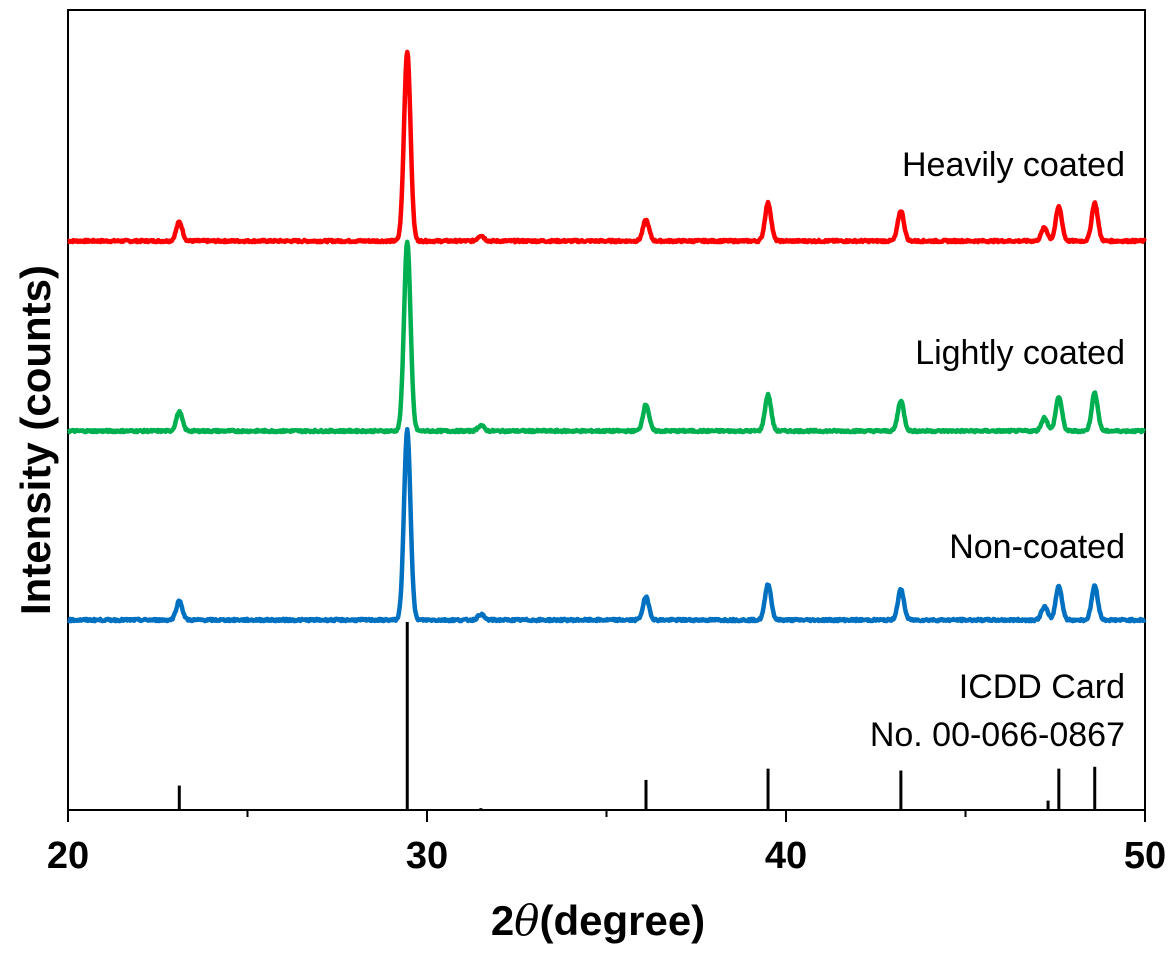  I want to click on series-label-lightly-coated: Lightly coated, so click(1020, 353).